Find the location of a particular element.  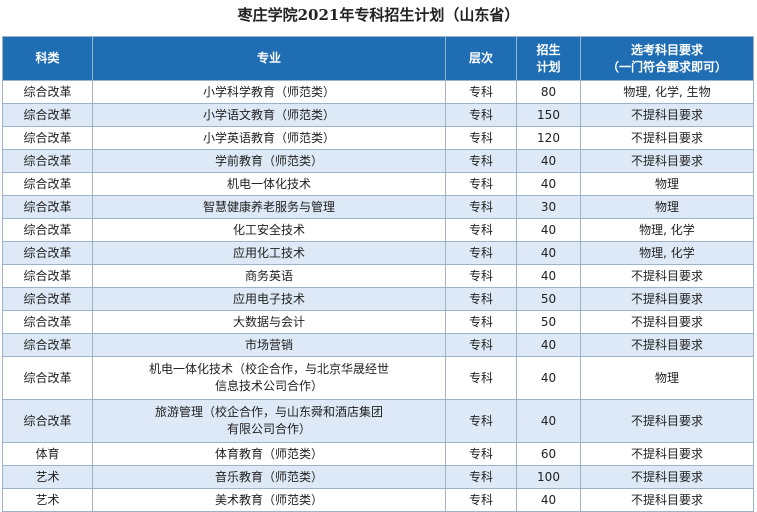

cell-line: 商务英语 is located at coordinates (268, 275).